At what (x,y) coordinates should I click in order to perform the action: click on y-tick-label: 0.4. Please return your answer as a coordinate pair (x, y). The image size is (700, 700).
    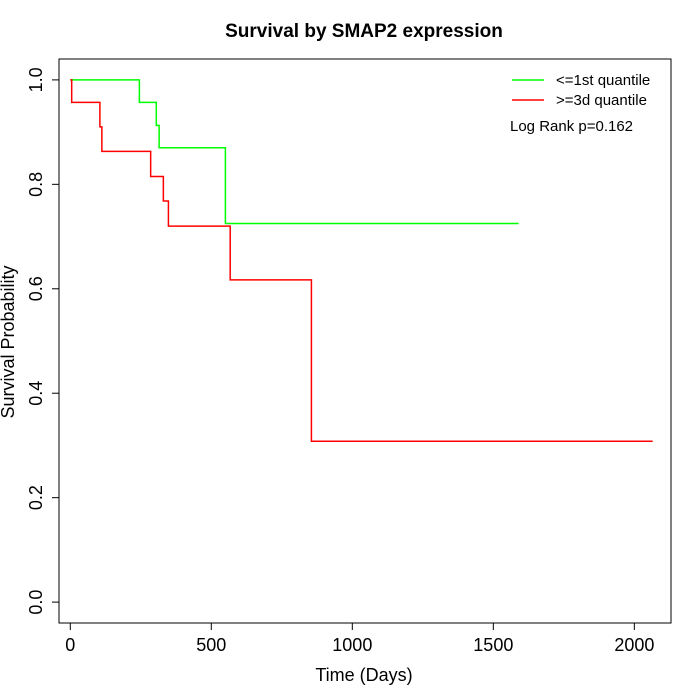
    Looking at the image, I should click on (36, 393).